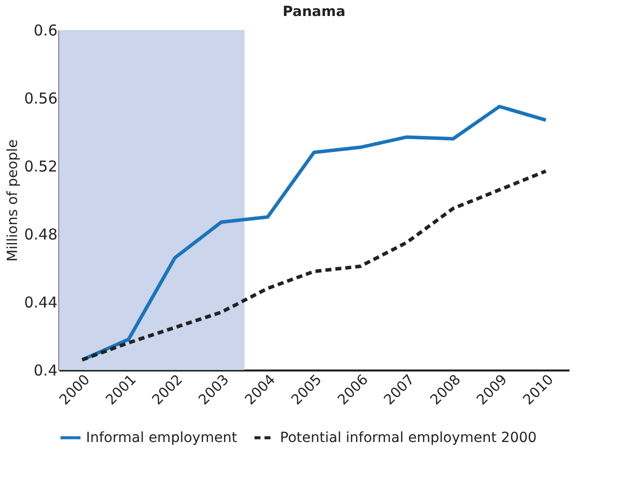 This screenshot has width=619, height=498. I want to click on y-tick-label: 0.44, so click(41, 303).